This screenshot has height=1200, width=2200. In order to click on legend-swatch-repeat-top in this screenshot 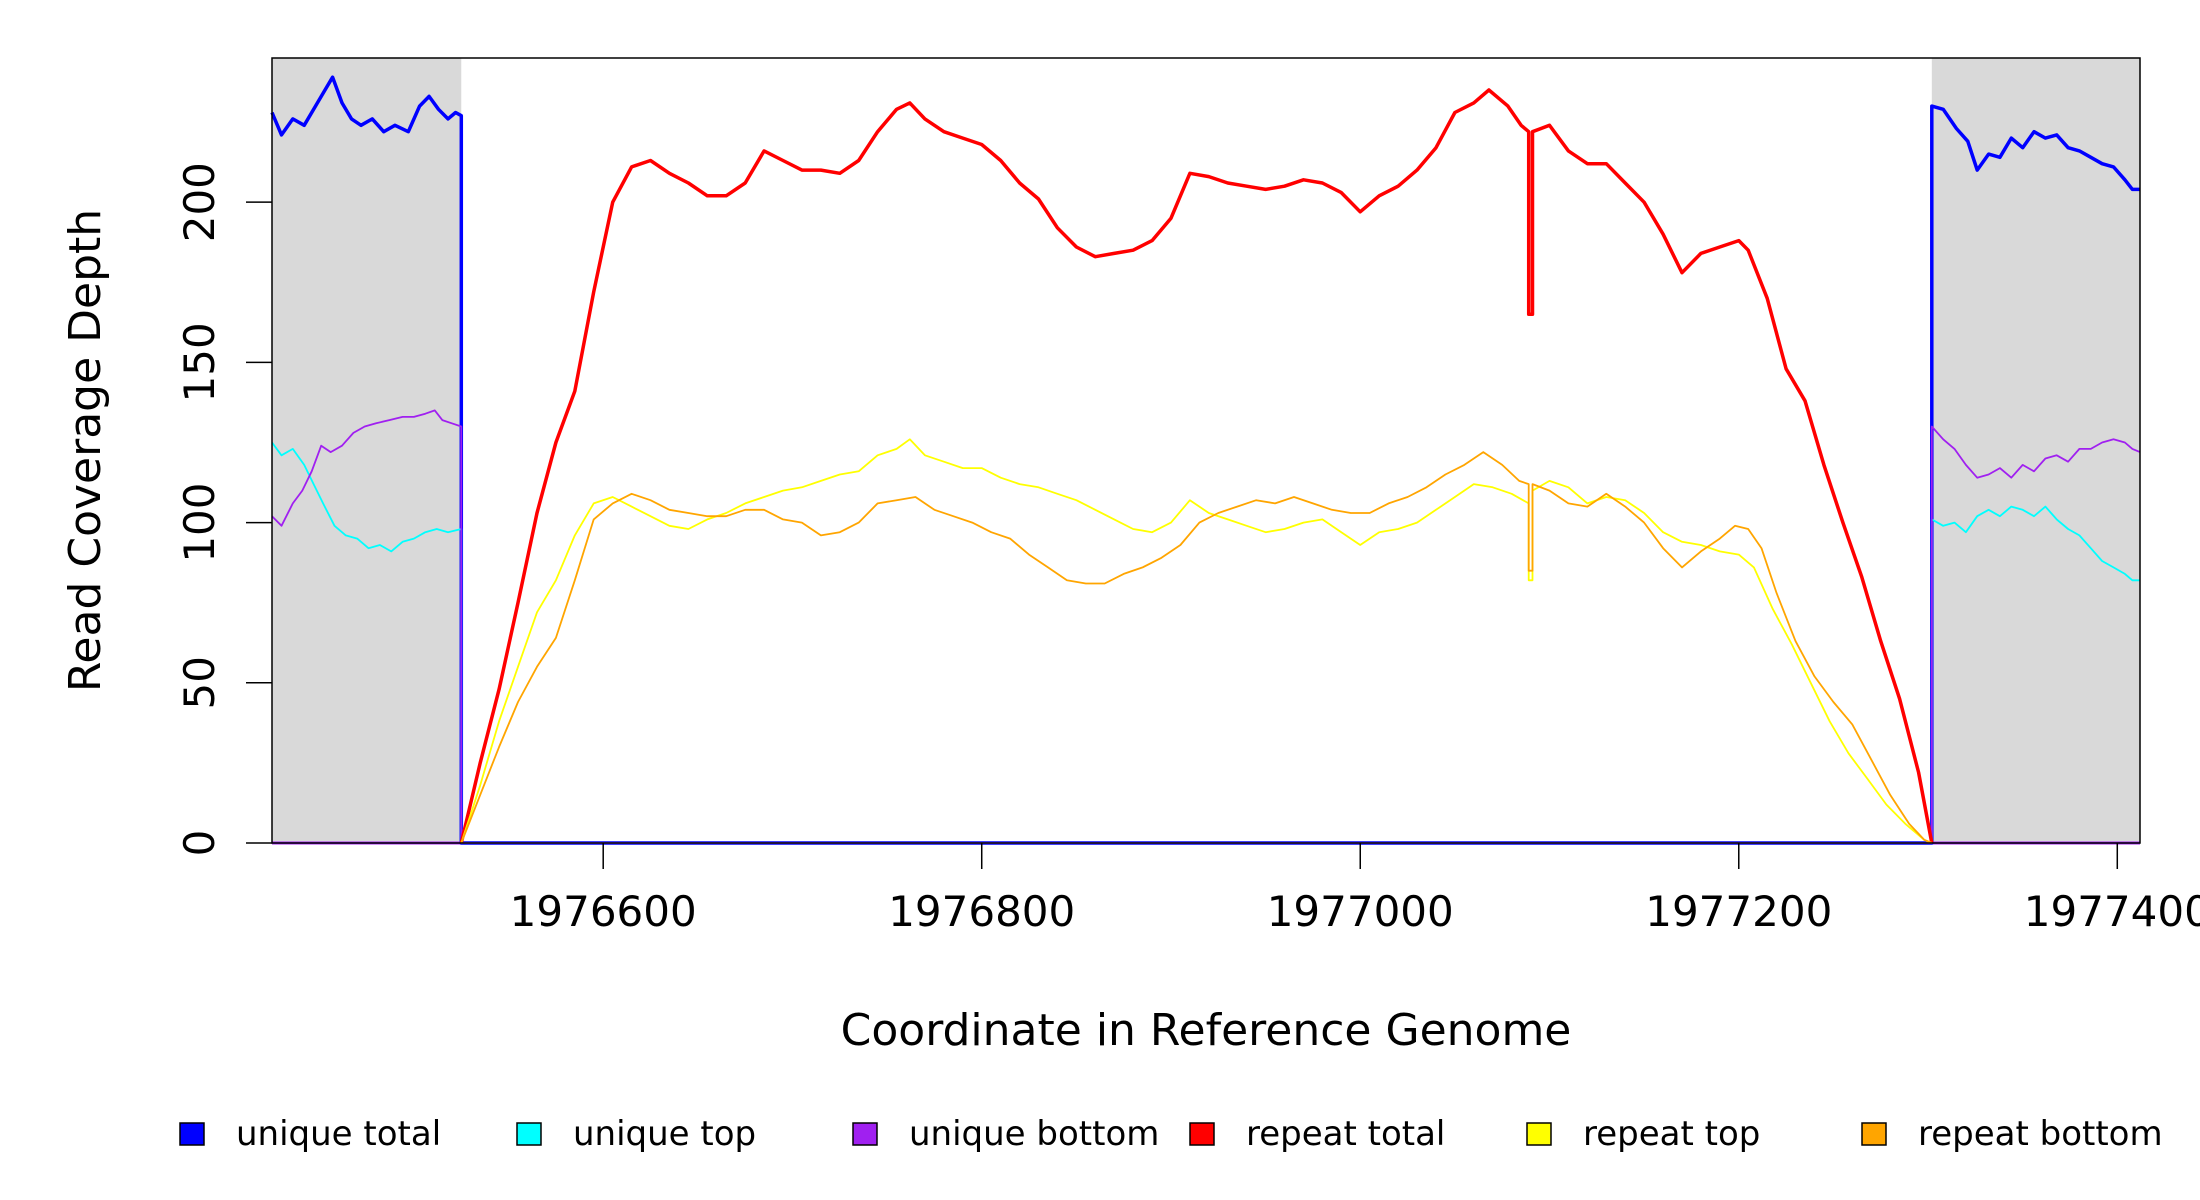, I will do `click(1539, 1134)`.